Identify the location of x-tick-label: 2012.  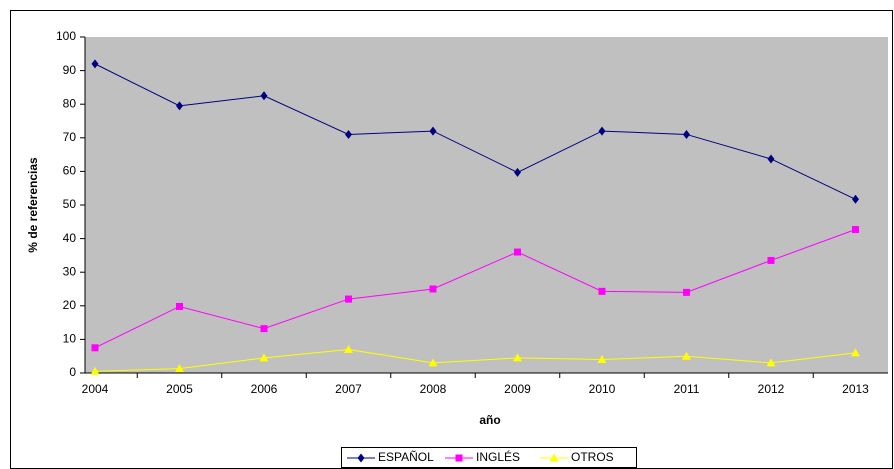
(771, 389).